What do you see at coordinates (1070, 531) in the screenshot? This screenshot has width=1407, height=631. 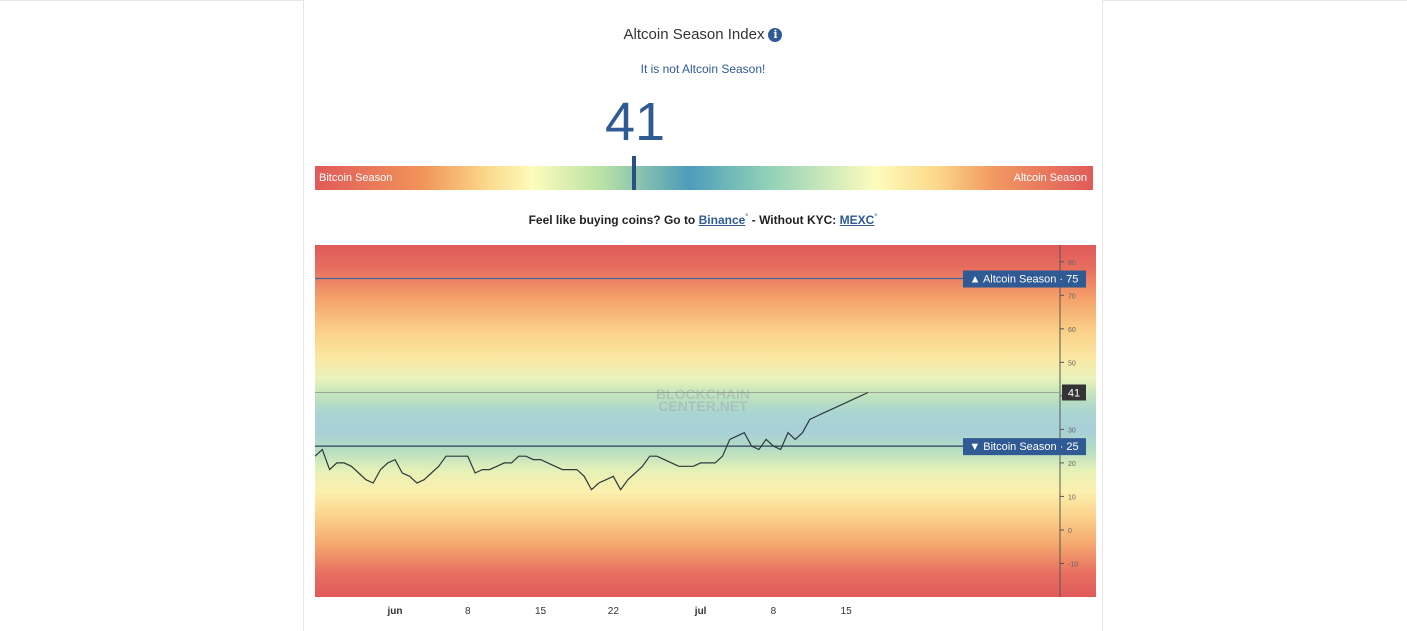 I see `y-tick-label: 0` at bounding box center [1070, 531].